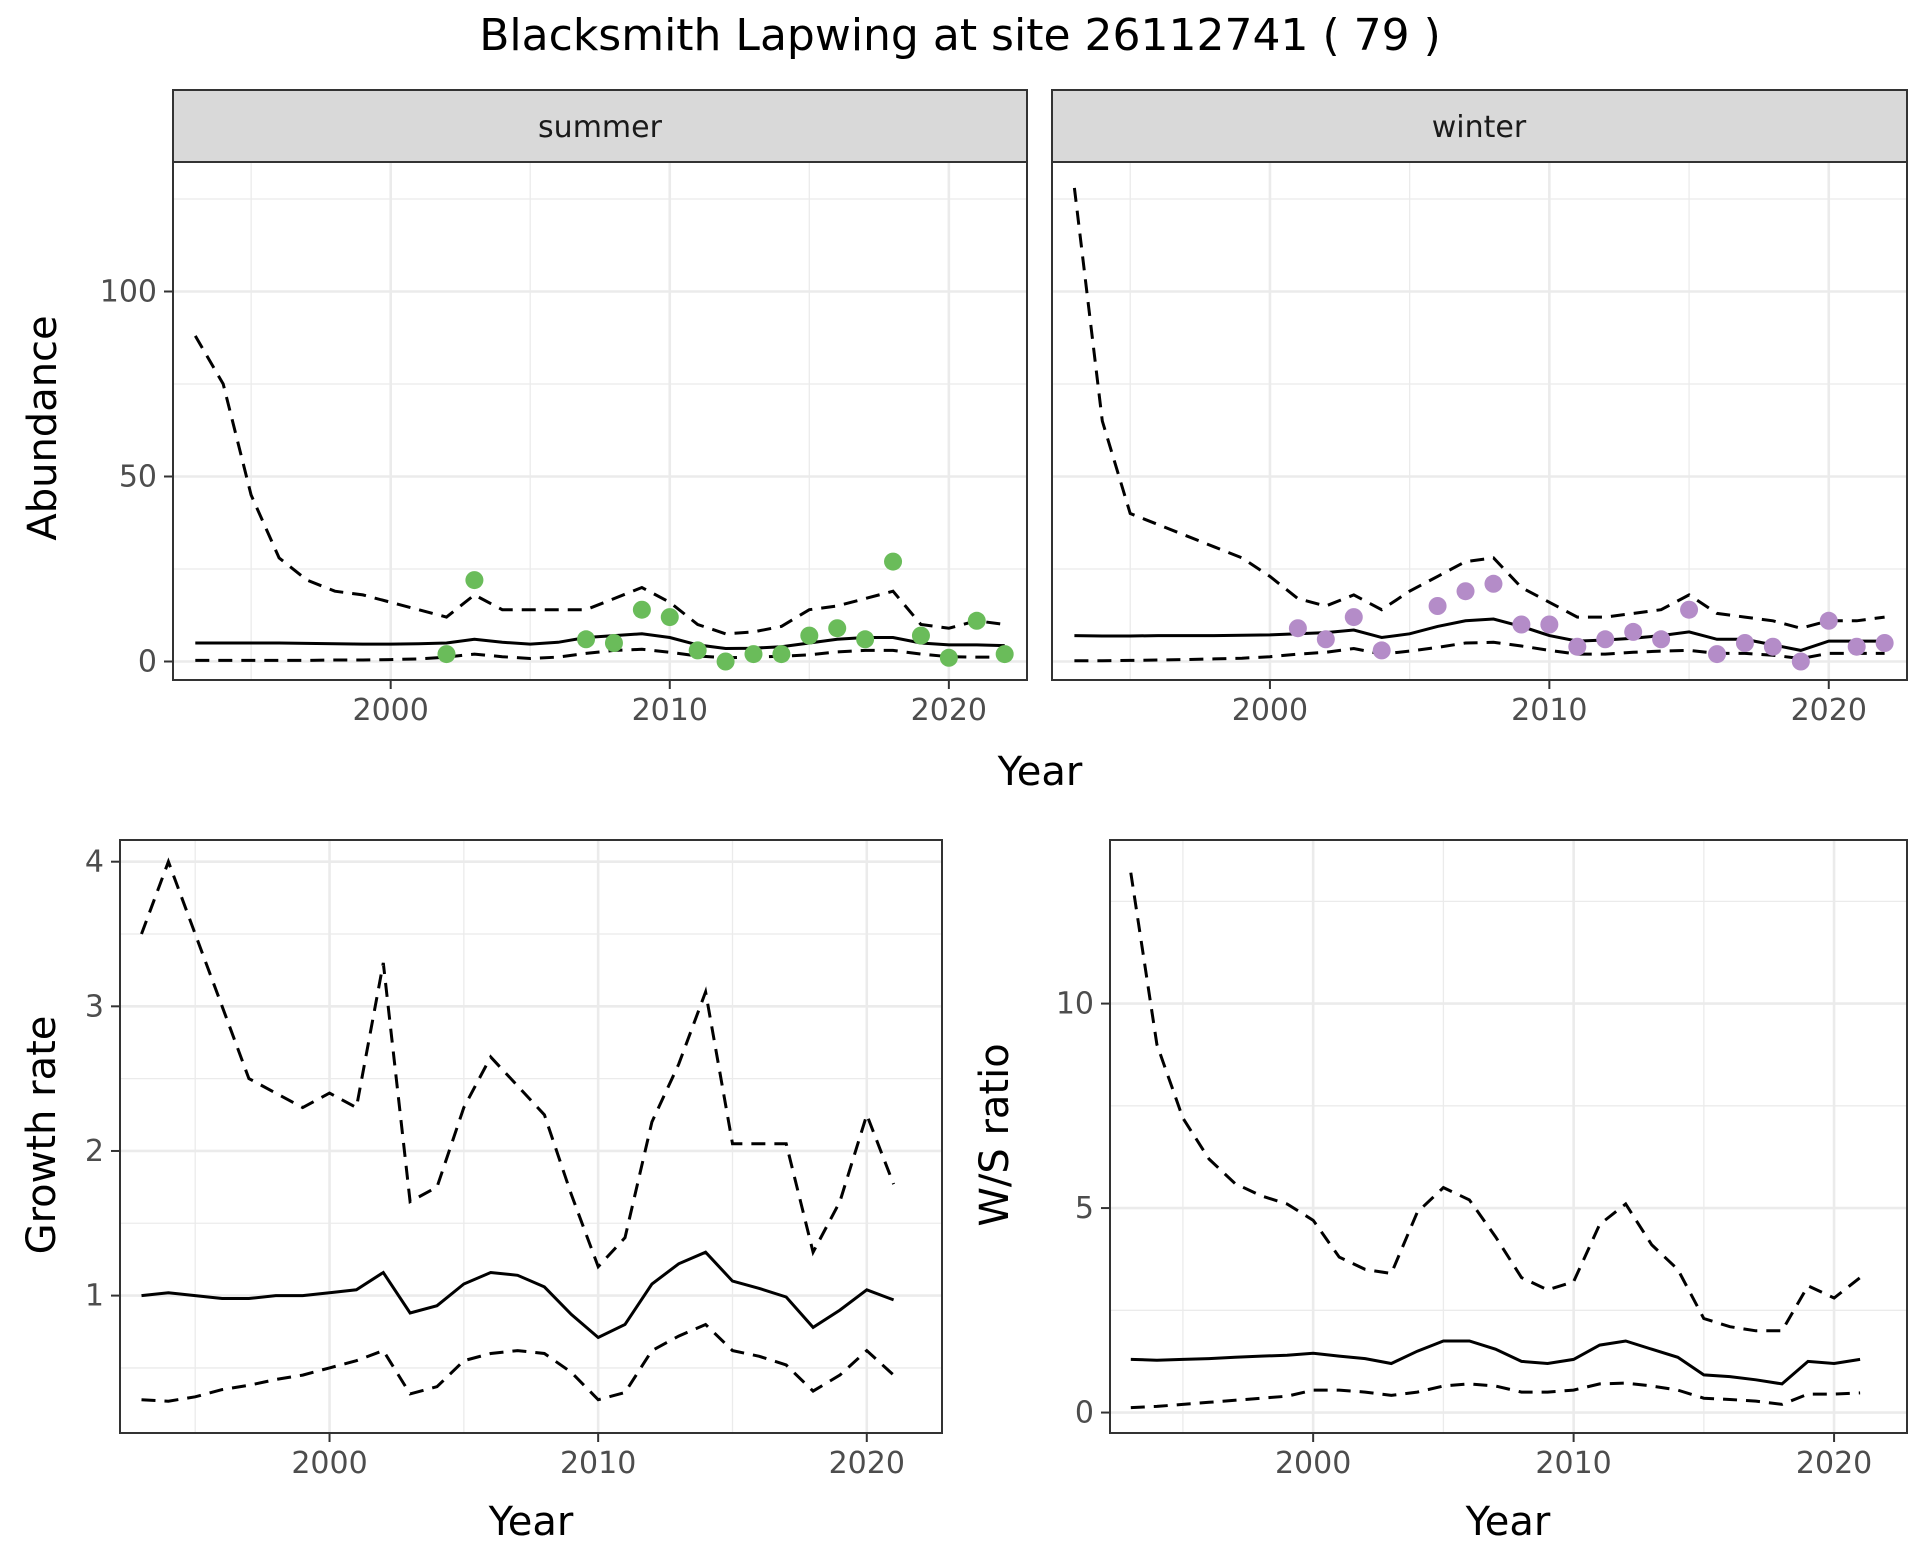 The height and width of the screenshot is (1560, 1920). What do you see at coordinates (531, 1522) in the screenshot?
I see `growth-x-axis-title: Year` at bounding box center [531, 1522].